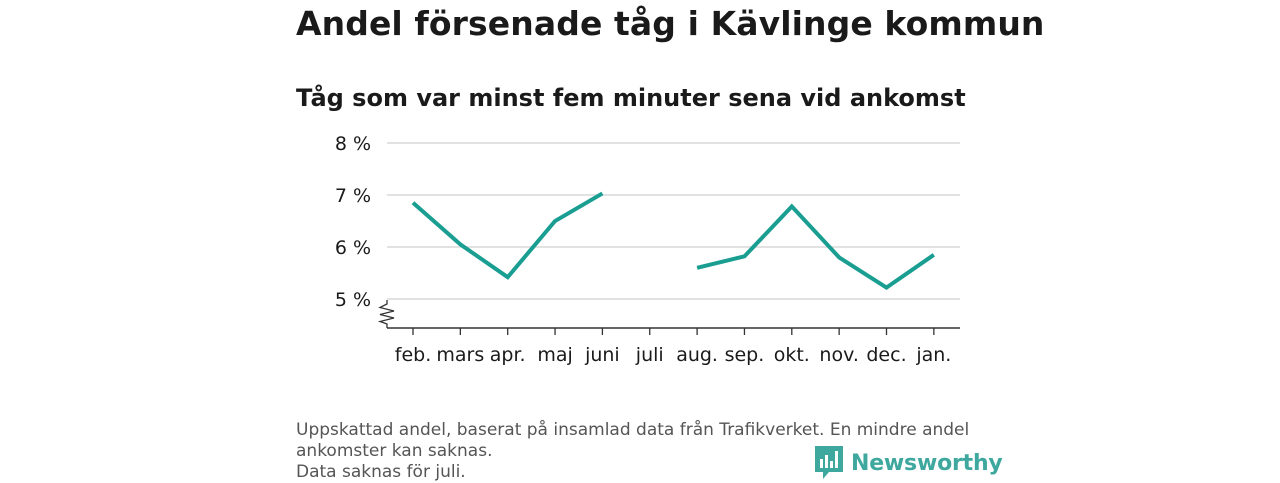  Describe the element at coordinates (381, 472) in the screenshot. I see `footnote-missing-data: Data saknas för juli.` at that location.